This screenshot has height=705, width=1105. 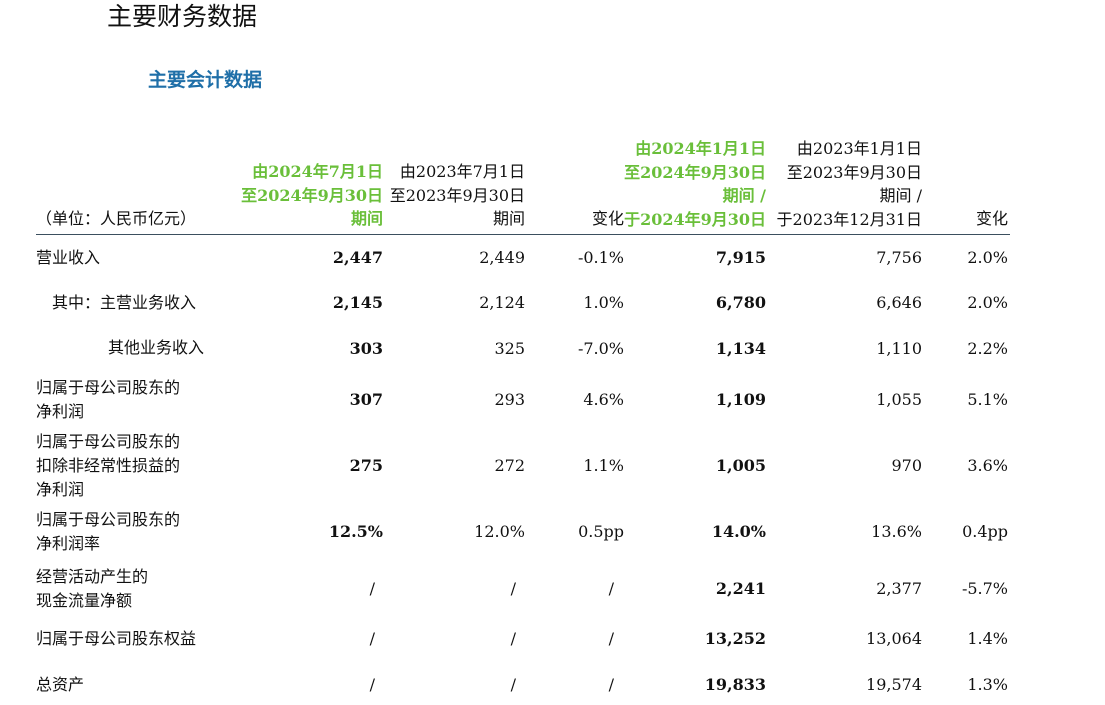 What do you see at coordinates (92, 589) in the screenshot?
I see `row-label-operating-cash-flow: 经营活动产生的 现金流量净额` at bounding box center [92, 589].